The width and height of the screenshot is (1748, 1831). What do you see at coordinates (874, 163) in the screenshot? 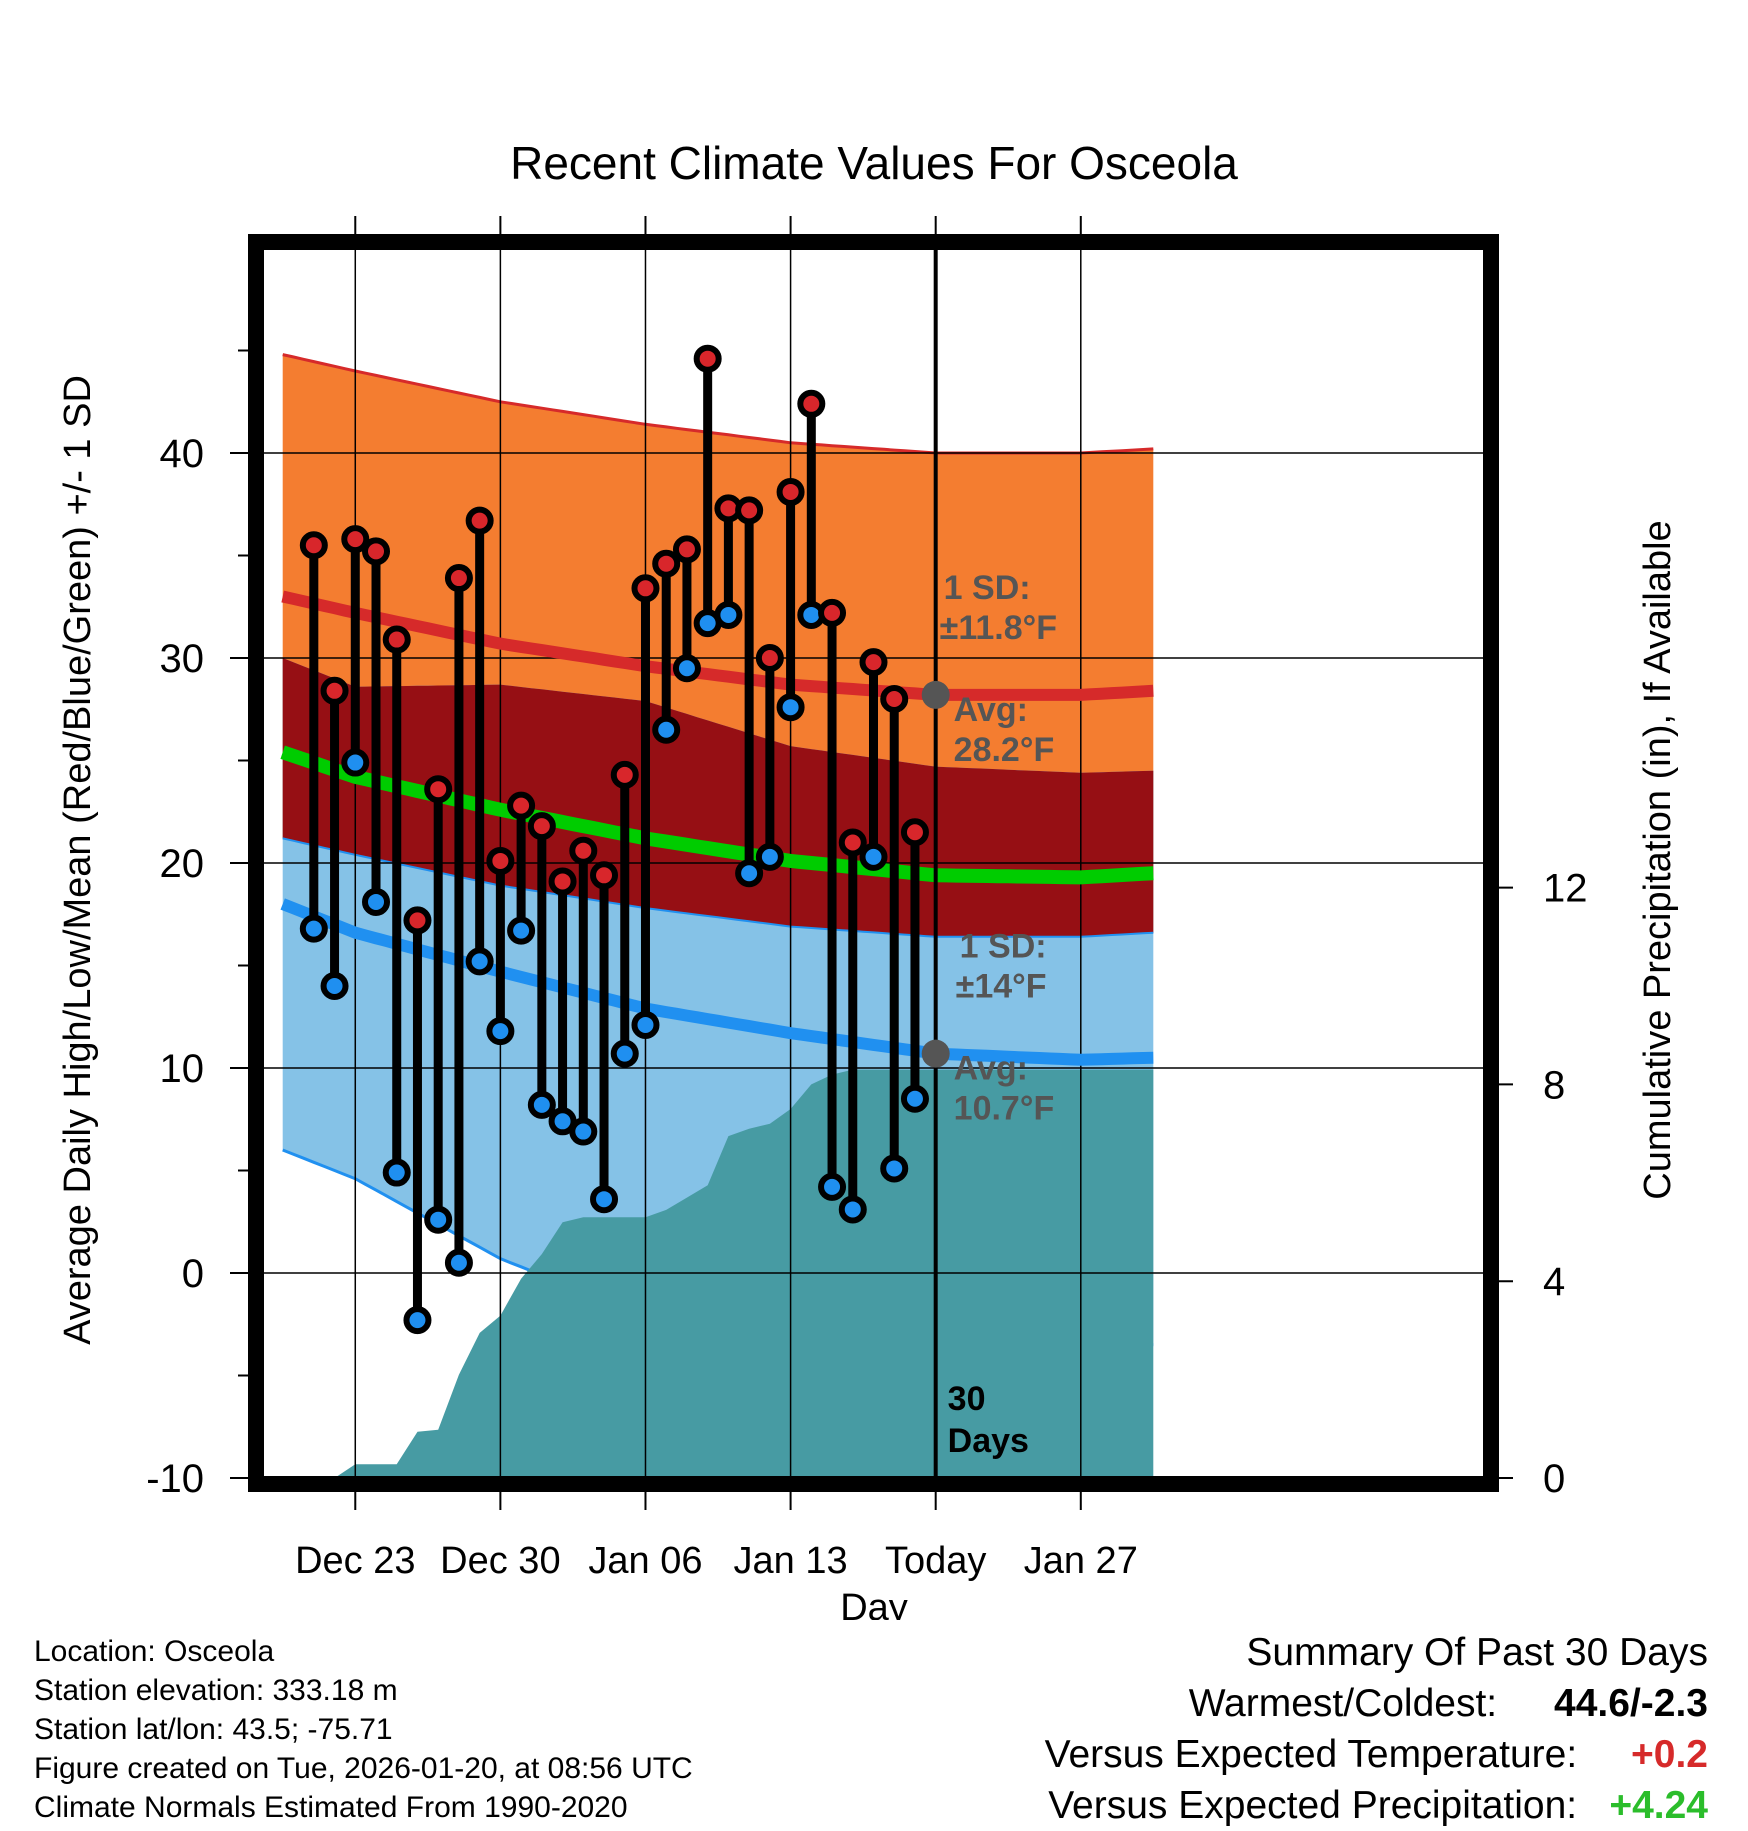
I see `chart-title: Recent Climate Values For Osceola` at bounding box center [874, 163].